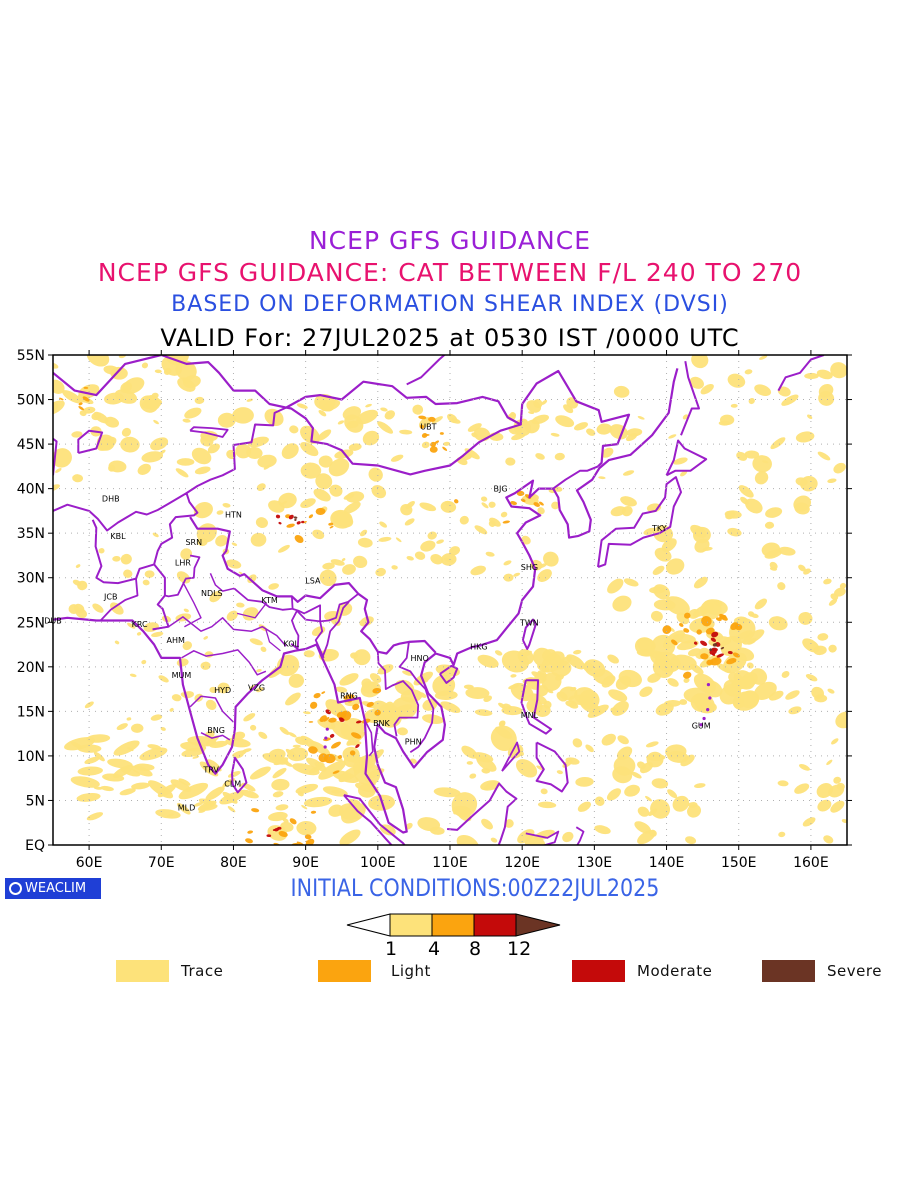 The height and width of the screenshot is (1200, 900). I want to click on station-label-mum: MUM, so click(182, 675).